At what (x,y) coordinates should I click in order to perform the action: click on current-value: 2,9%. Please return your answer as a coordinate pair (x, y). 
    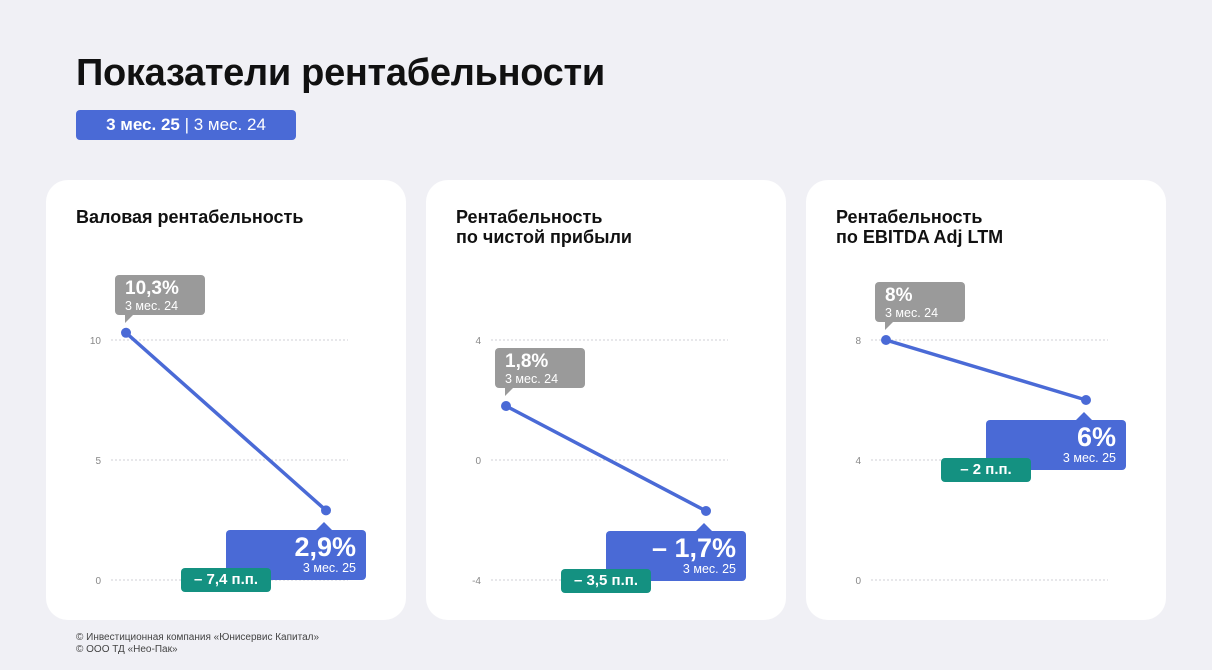
    Looking at the image, I should click on (325, 547).